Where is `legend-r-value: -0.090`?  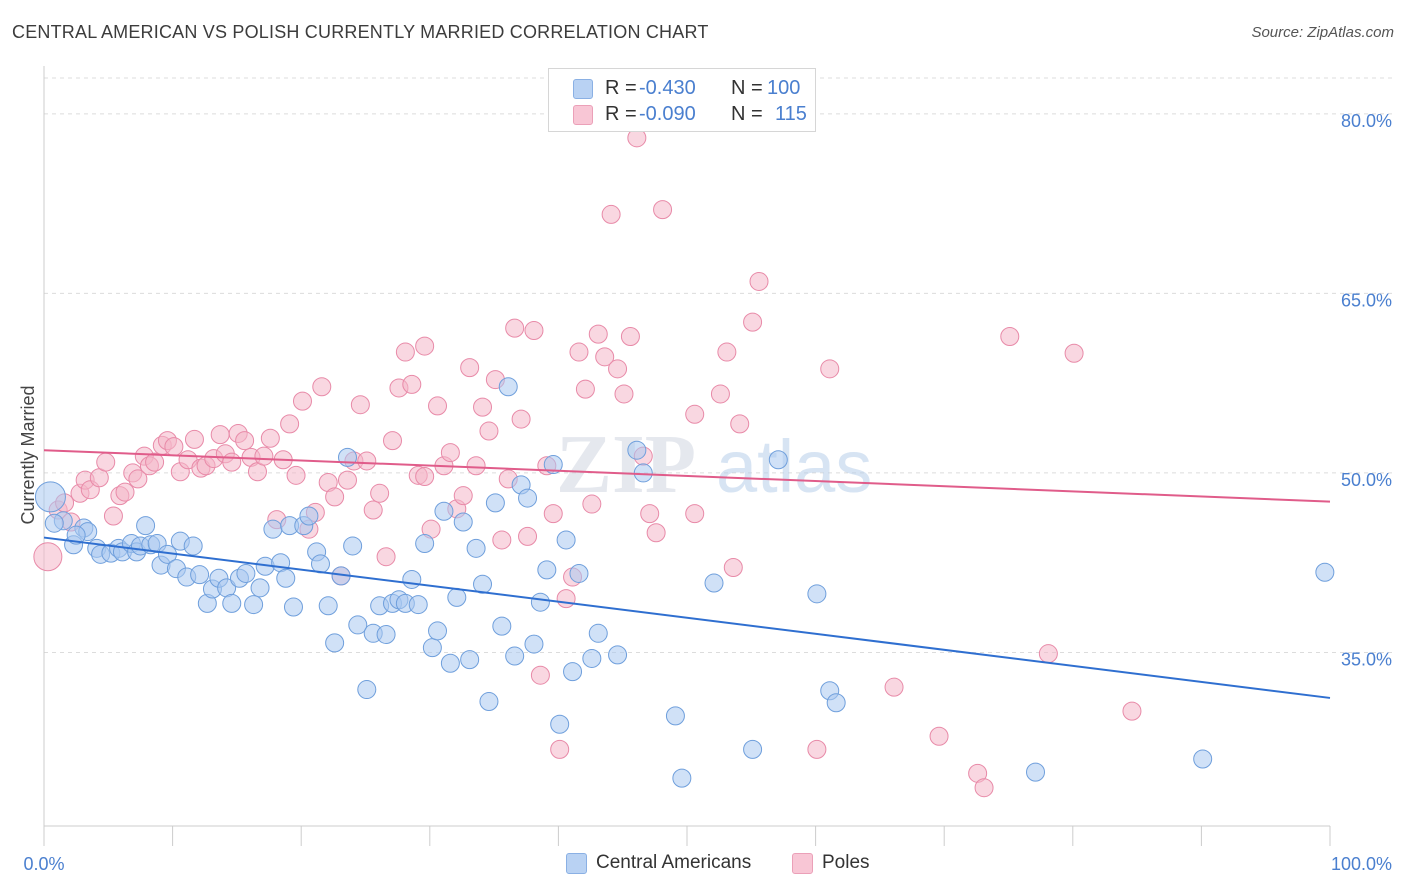 legend-r-value: -0.090 is located at coordinates (667, 114).